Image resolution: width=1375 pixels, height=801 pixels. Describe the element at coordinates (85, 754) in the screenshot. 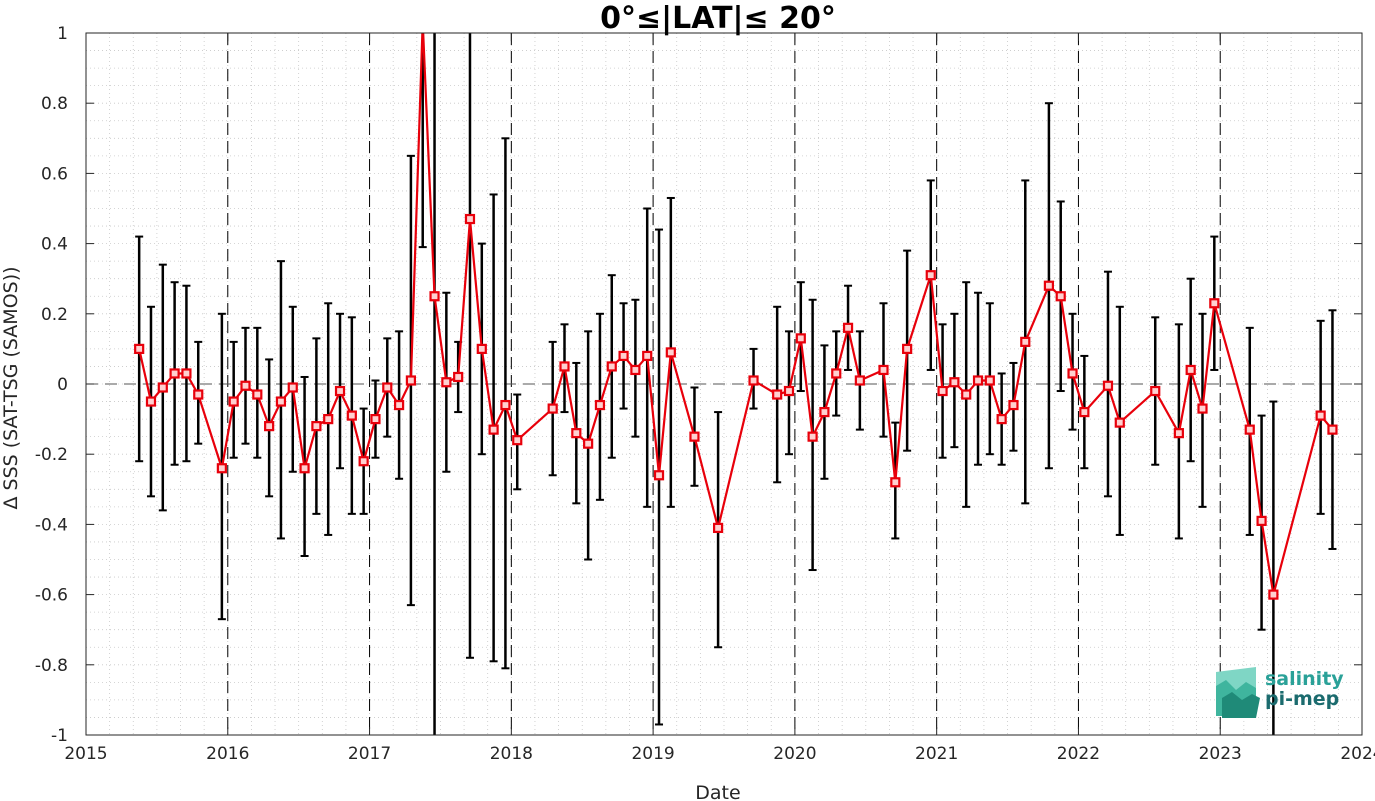

I see `x-tick-label: 2015` at that location.